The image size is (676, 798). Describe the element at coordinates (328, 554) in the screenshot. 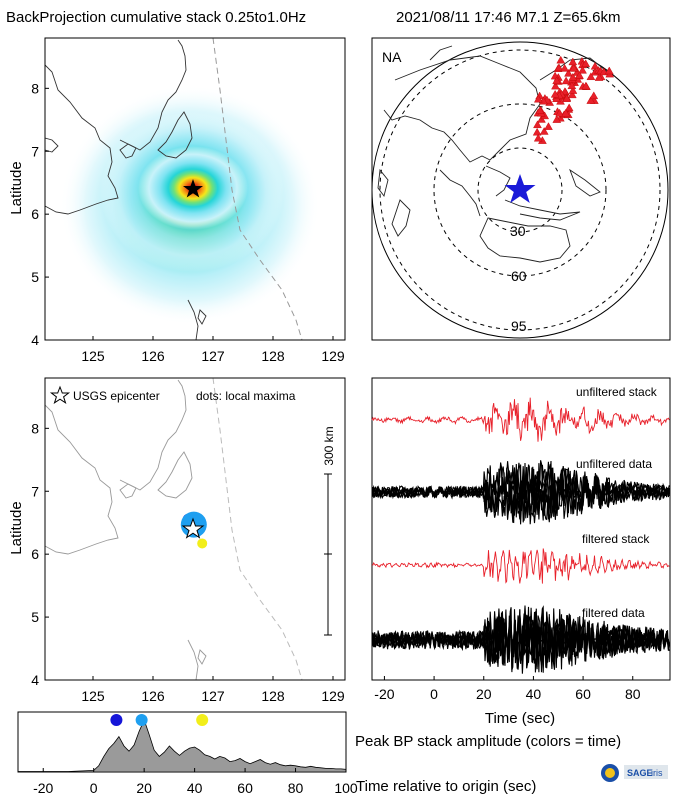

I see `scale-bar` at that location.